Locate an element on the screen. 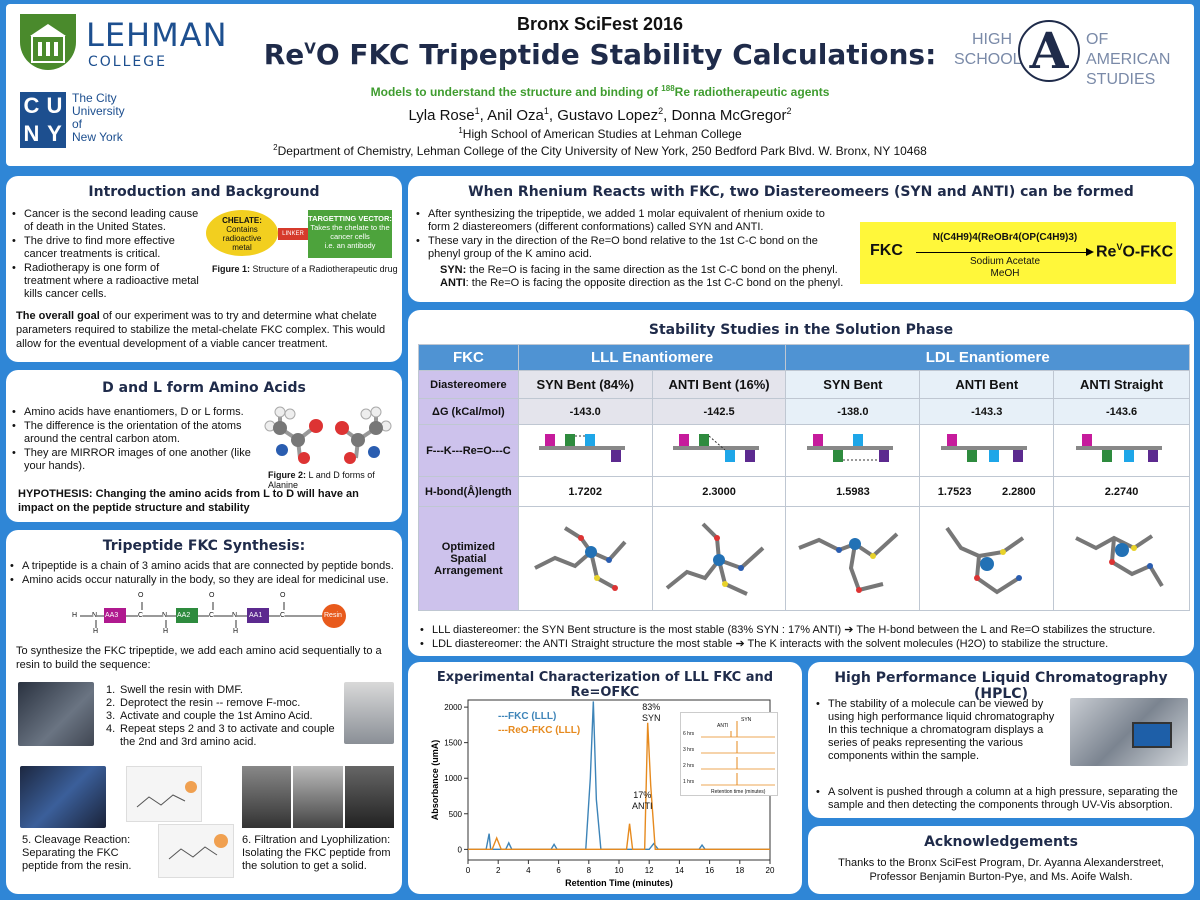  product-part: O-FKC is located at coordinates (1148, 252).